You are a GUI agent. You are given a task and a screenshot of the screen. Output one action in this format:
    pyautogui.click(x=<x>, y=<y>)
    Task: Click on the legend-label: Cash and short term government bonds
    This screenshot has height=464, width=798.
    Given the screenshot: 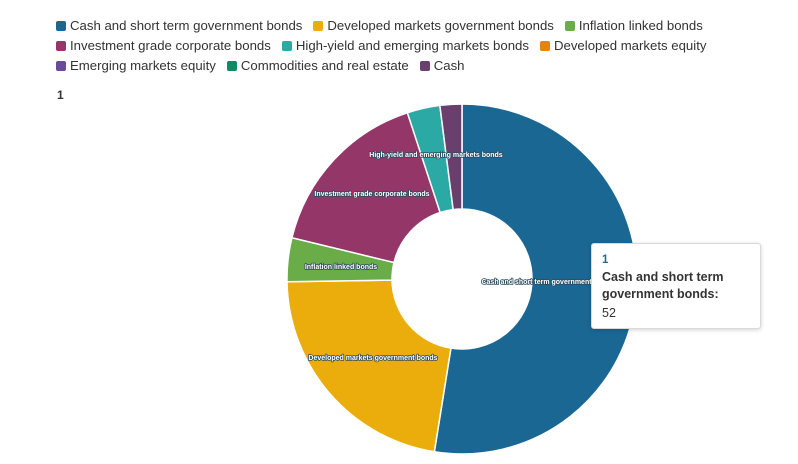 What is the action you would take?
    pyautogui.click(x=186, y=25)
    